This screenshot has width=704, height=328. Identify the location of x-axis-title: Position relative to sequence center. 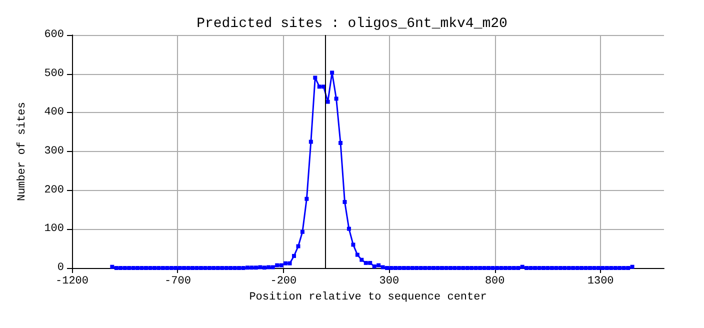
(368, 297).